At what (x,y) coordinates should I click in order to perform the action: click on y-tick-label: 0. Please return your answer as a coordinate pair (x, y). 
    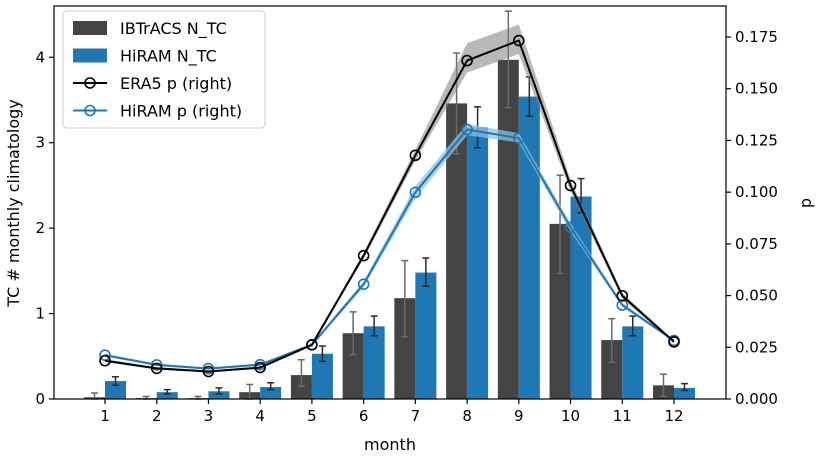
    Looking at the image, I should click on (40, 399).